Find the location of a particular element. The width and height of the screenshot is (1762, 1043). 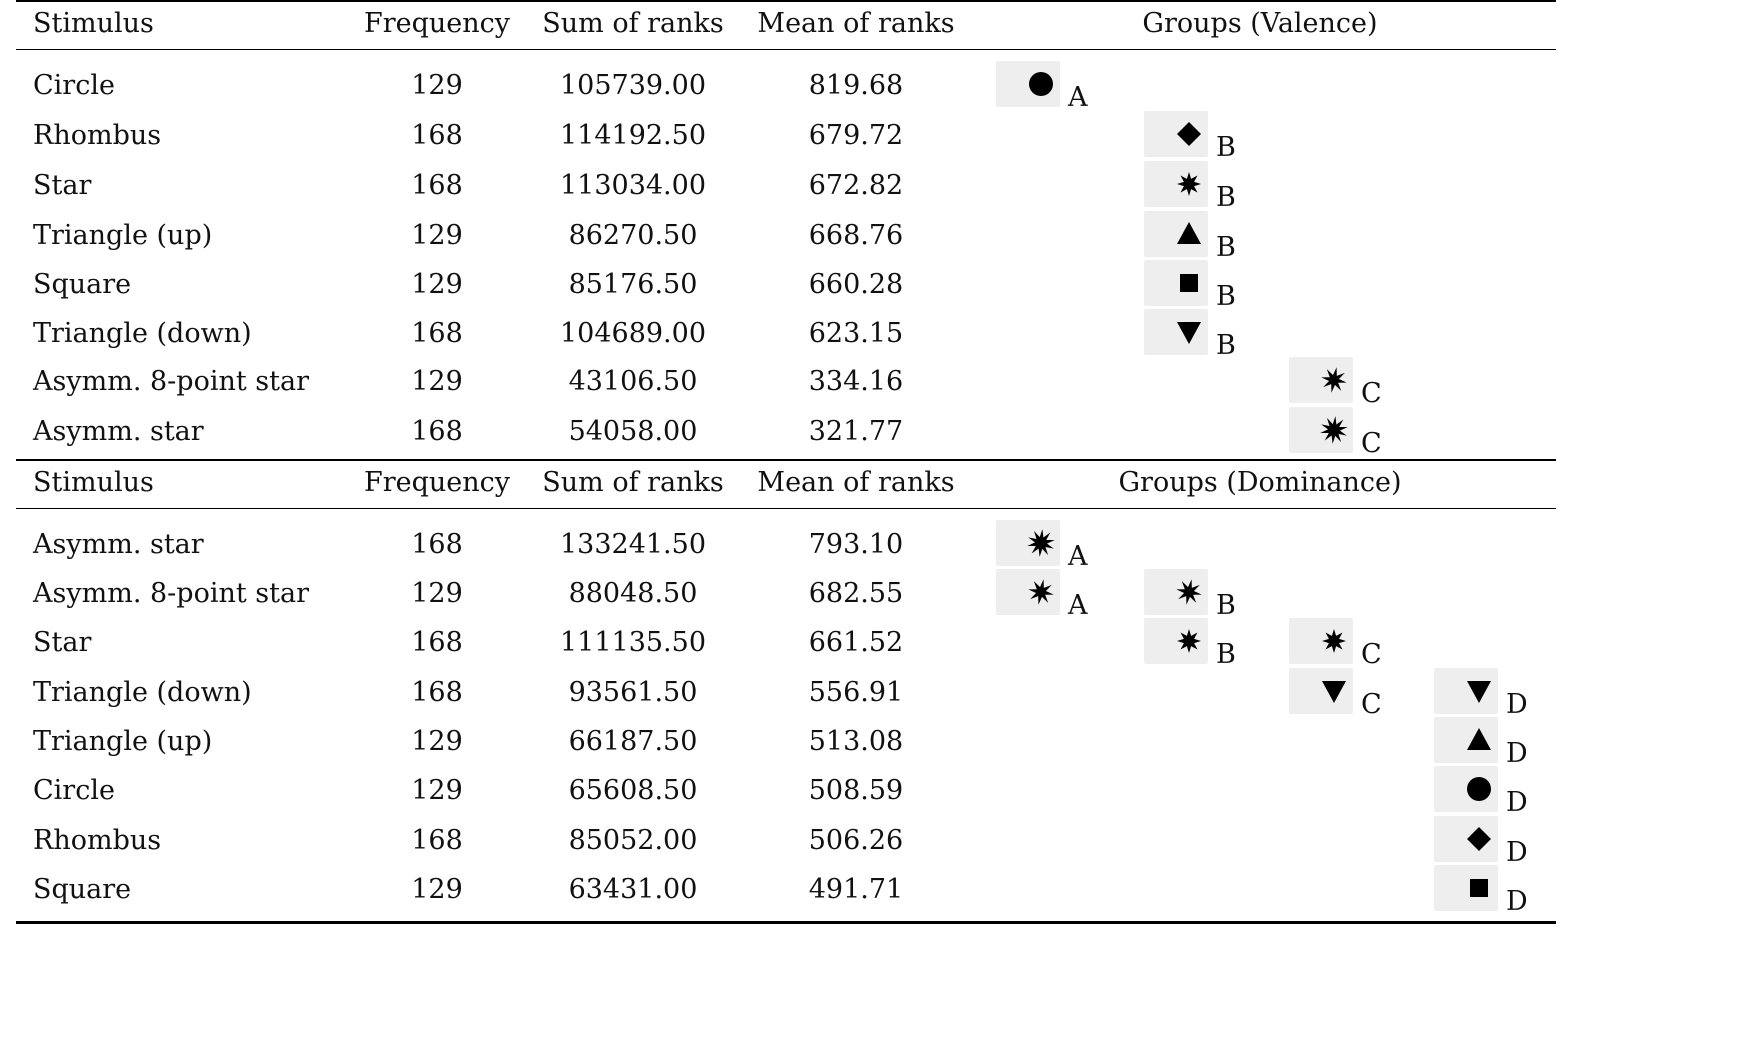

cell-mean: 672.82 is located at coordinates (856, 185).